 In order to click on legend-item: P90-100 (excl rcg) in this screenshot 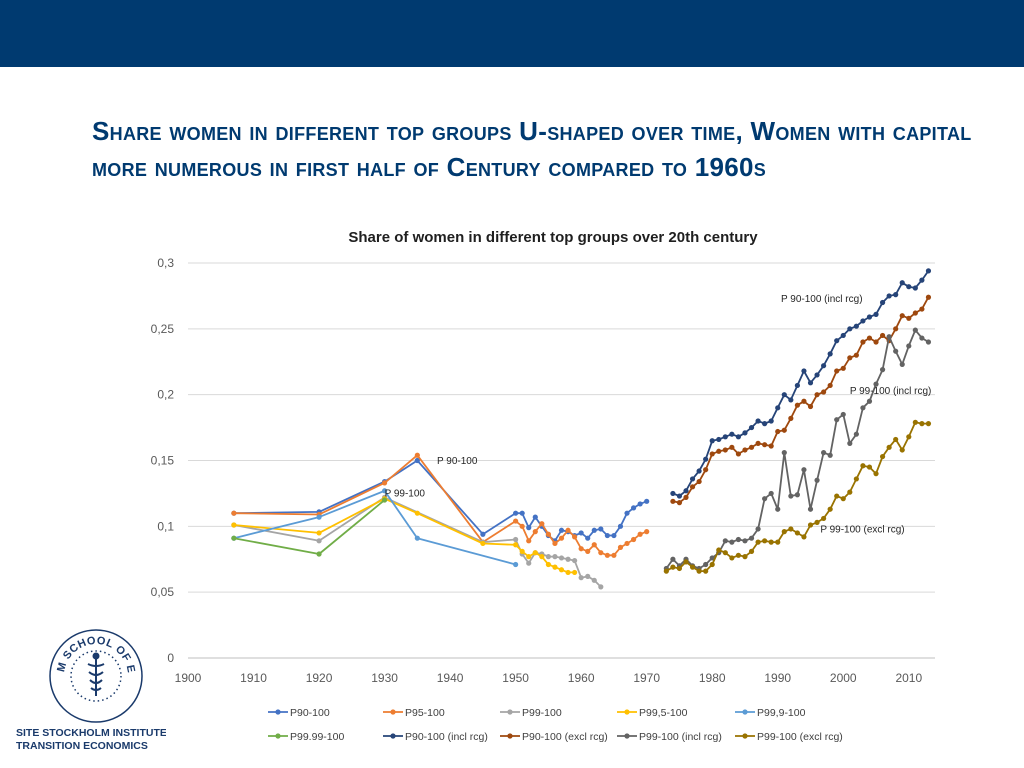, I will do `click(554, 737)`.